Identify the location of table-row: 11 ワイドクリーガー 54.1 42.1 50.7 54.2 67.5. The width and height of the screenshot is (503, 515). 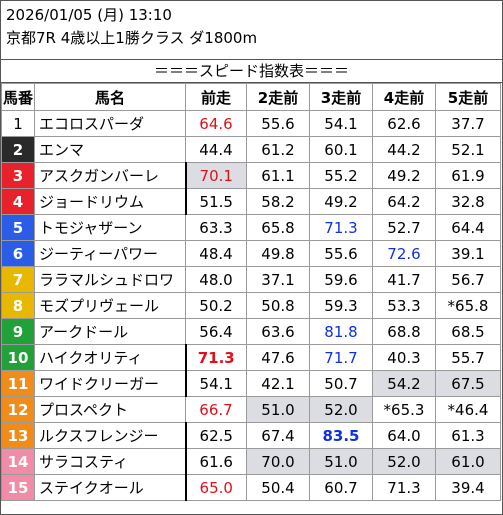
(251, 383).